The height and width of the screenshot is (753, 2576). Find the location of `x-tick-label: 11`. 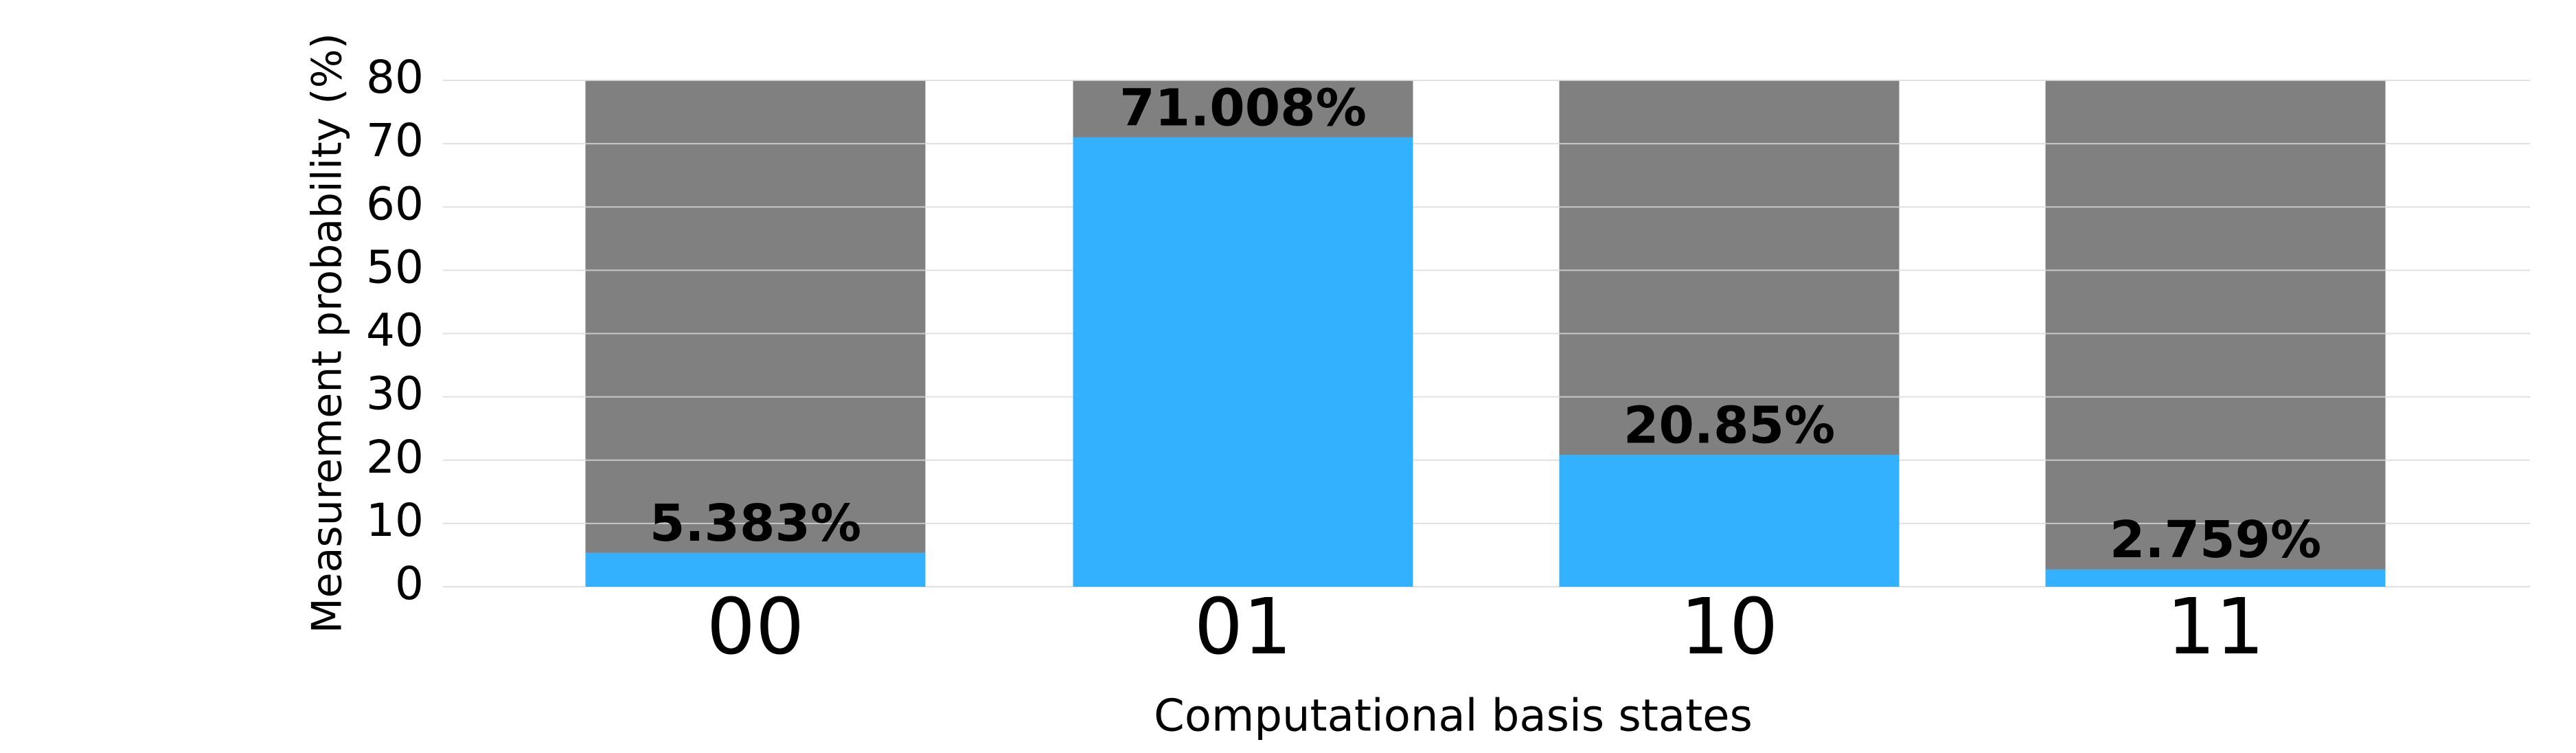

x-tick-label: 11 is located at coordinates (2216, 627).